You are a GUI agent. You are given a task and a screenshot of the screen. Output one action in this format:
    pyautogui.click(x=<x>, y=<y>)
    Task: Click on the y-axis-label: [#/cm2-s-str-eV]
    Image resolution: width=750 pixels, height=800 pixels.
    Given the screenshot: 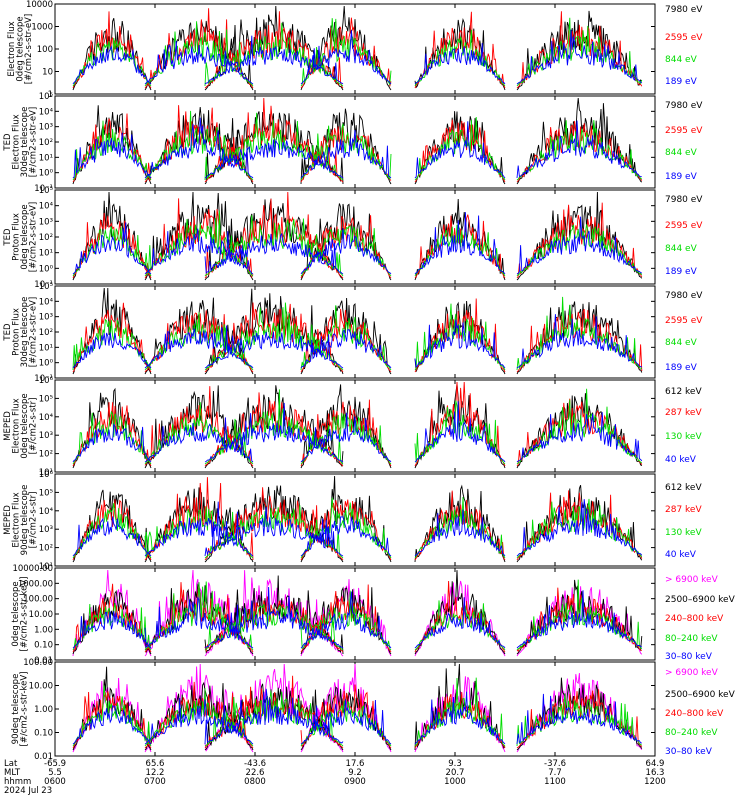 What is the action you would take?
    pyautogui.click(x=34, y=332)
    